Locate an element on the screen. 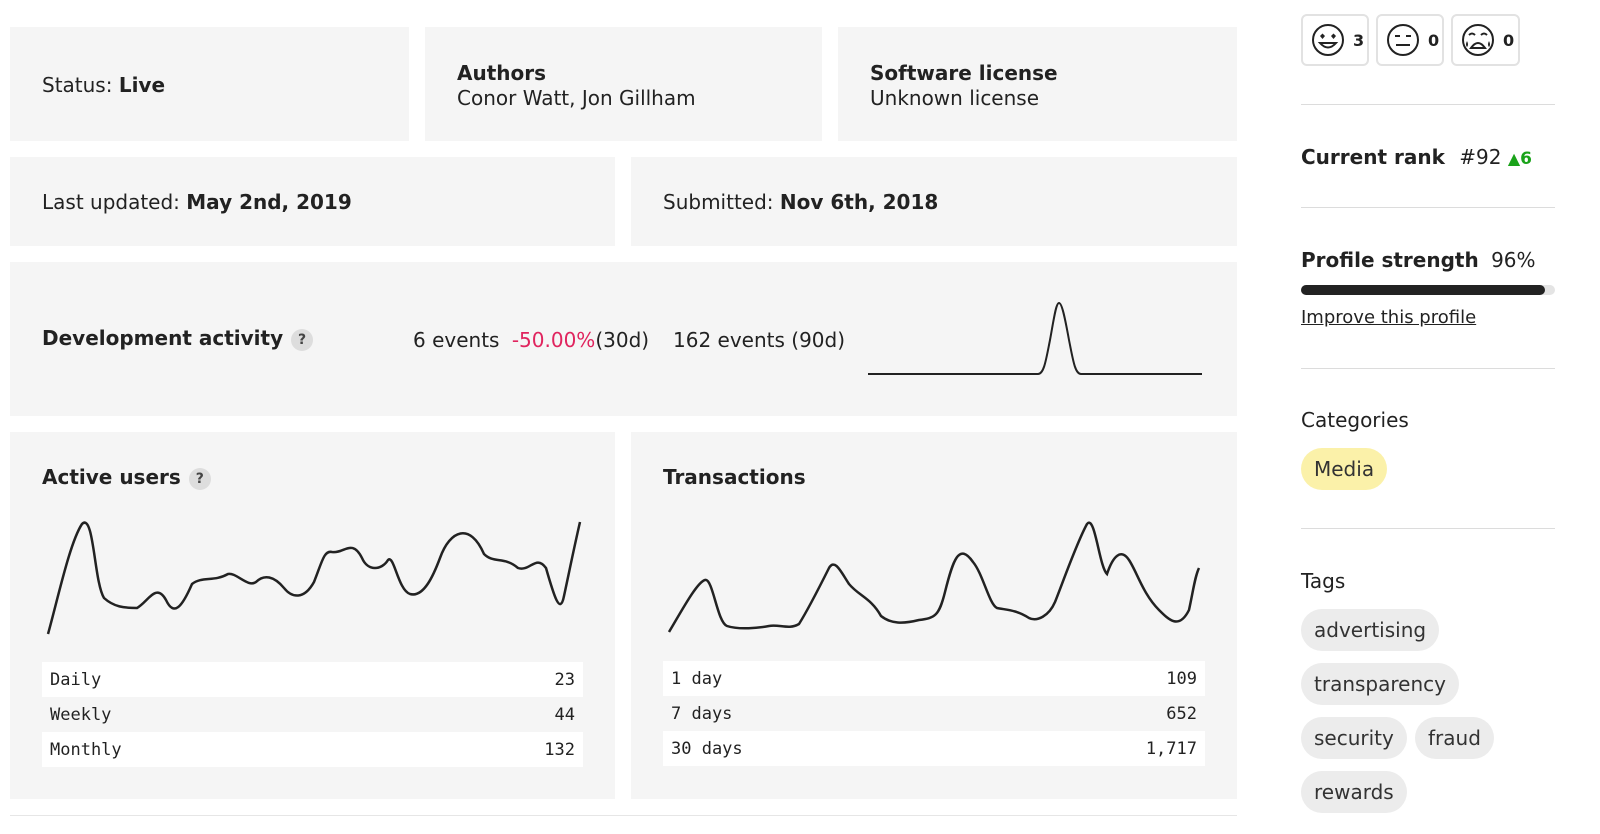  status-card: Status: Live is located at coordinates (209, 84).